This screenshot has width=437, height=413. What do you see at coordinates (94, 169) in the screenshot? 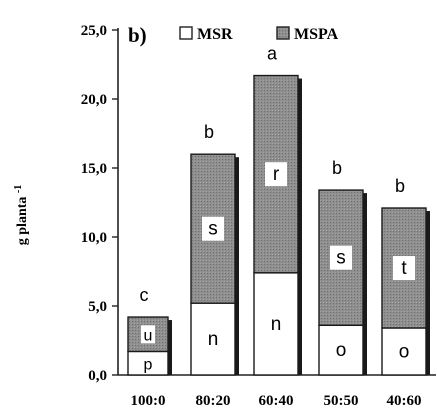
I see `y-tick-label: 15,0` at bounding box center [94, 169].